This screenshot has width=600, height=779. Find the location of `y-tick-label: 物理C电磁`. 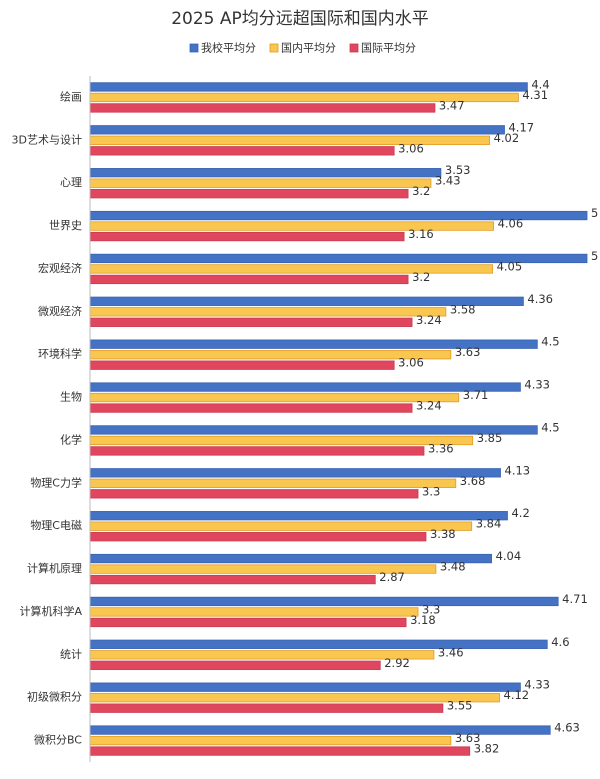

y-tick-label: 物理C电磁 is located at coordinates (56, 525).